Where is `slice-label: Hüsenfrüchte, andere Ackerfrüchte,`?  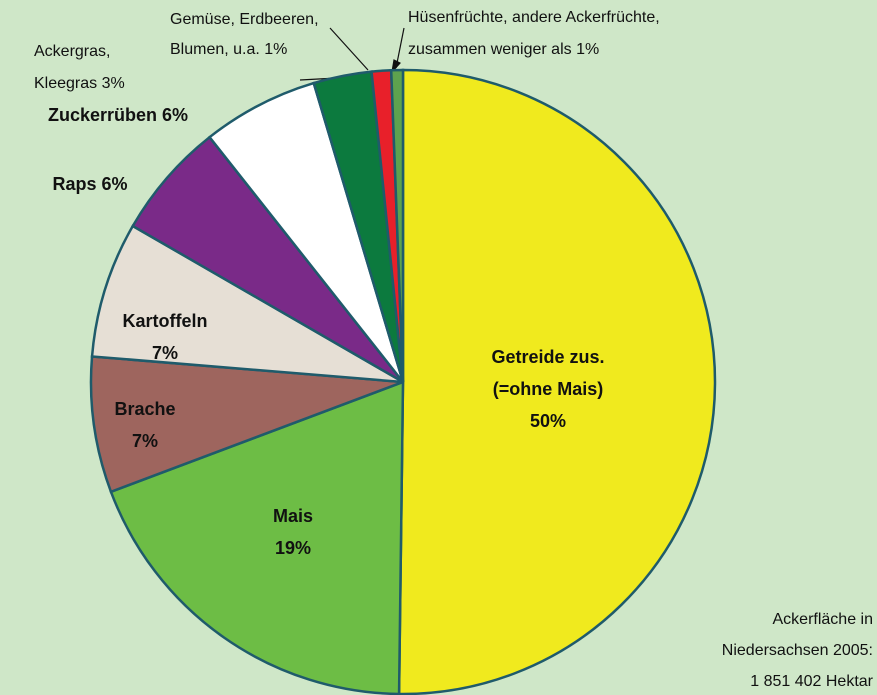
slice-label: Hüsenfrüchte, andere Ackerfrüchte, is located at coordinates (534, 17).